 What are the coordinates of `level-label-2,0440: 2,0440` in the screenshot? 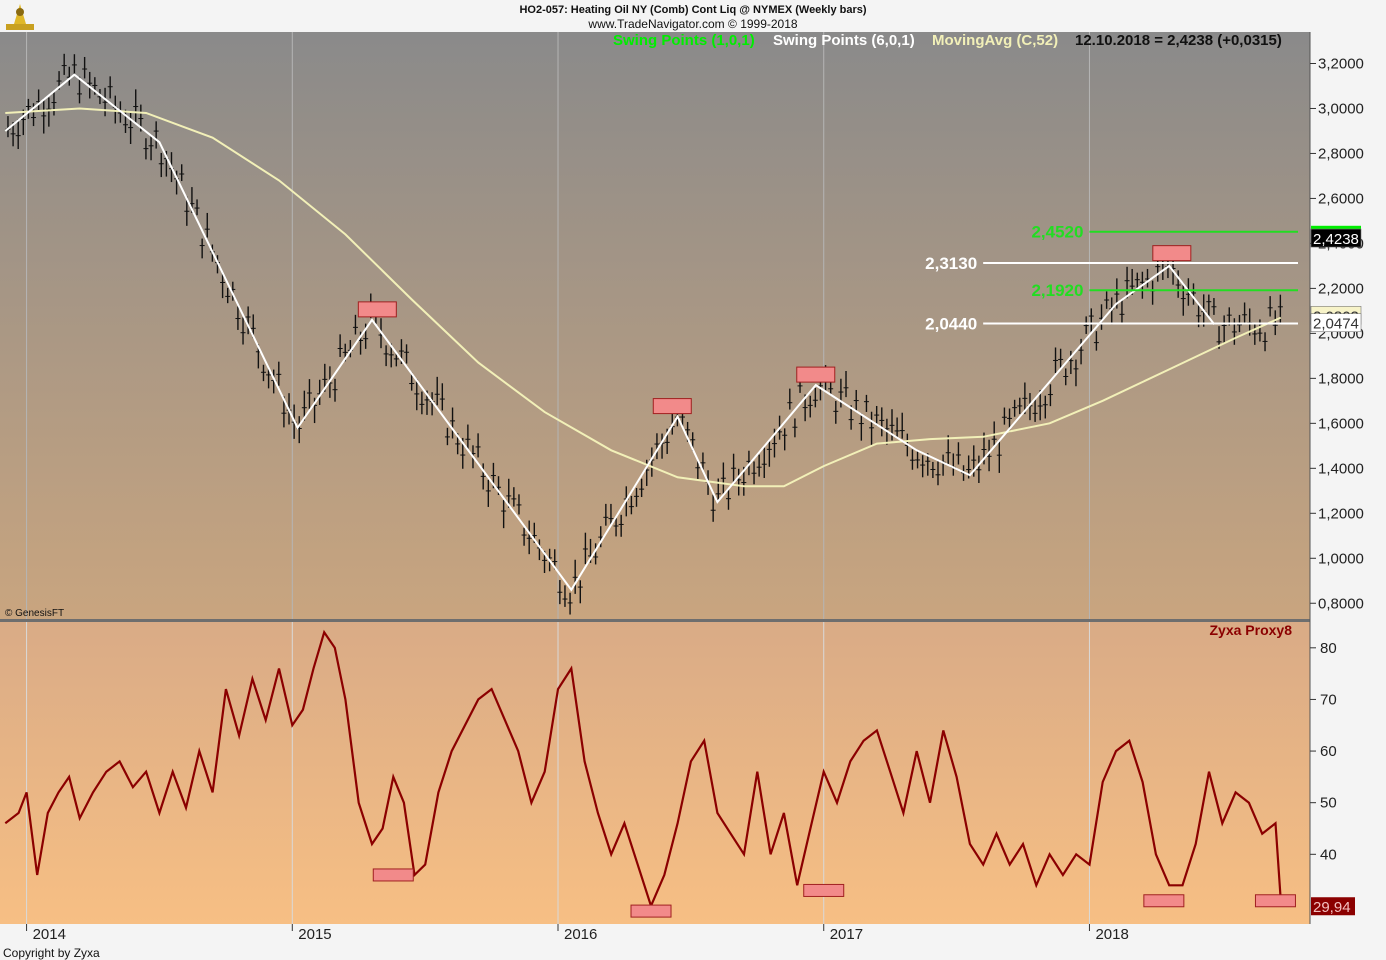 It's located at (951, 323).